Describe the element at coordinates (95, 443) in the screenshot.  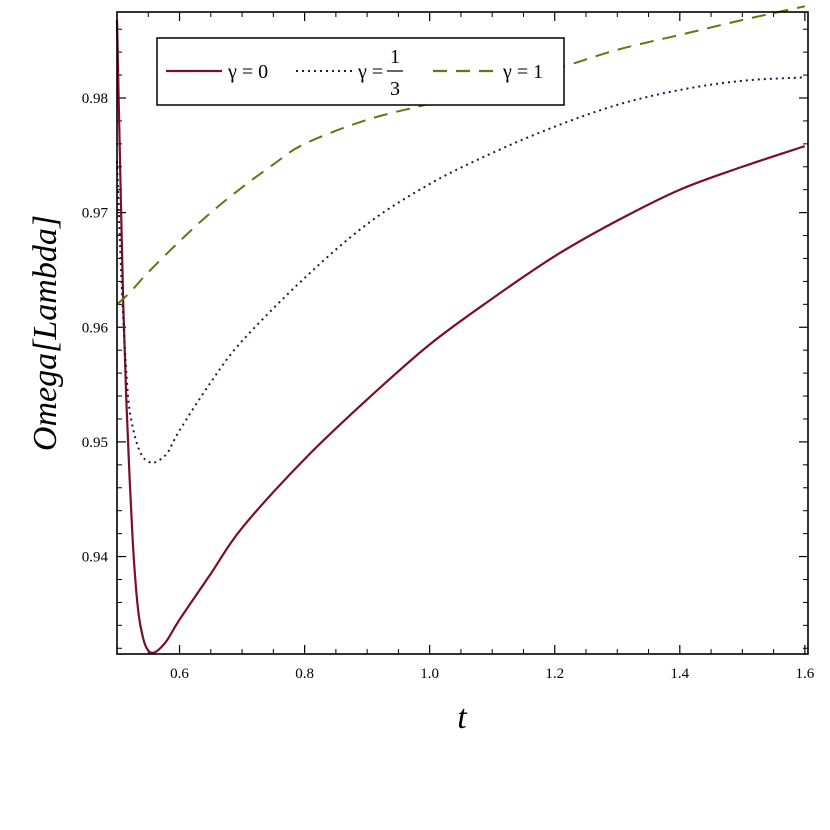
I see `y-tick-label: 0.95` at that location.